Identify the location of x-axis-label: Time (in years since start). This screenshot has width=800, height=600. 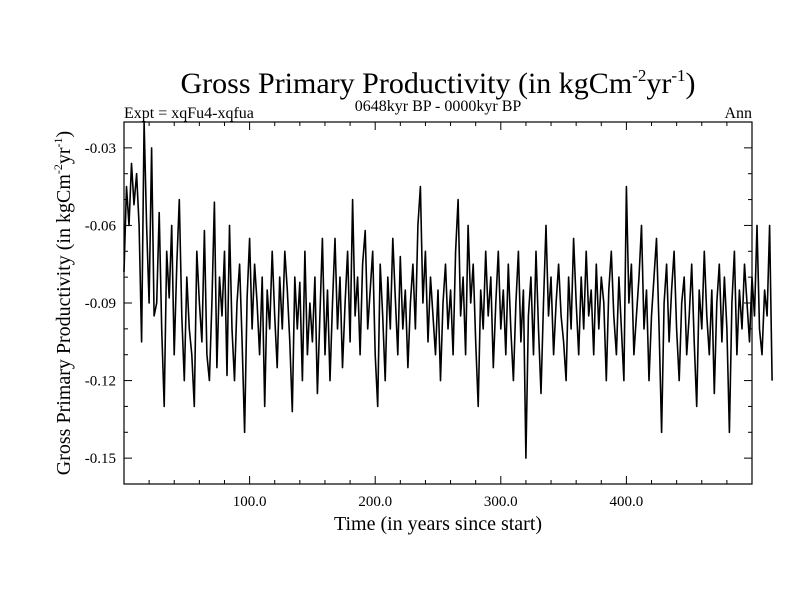
(438, 524).